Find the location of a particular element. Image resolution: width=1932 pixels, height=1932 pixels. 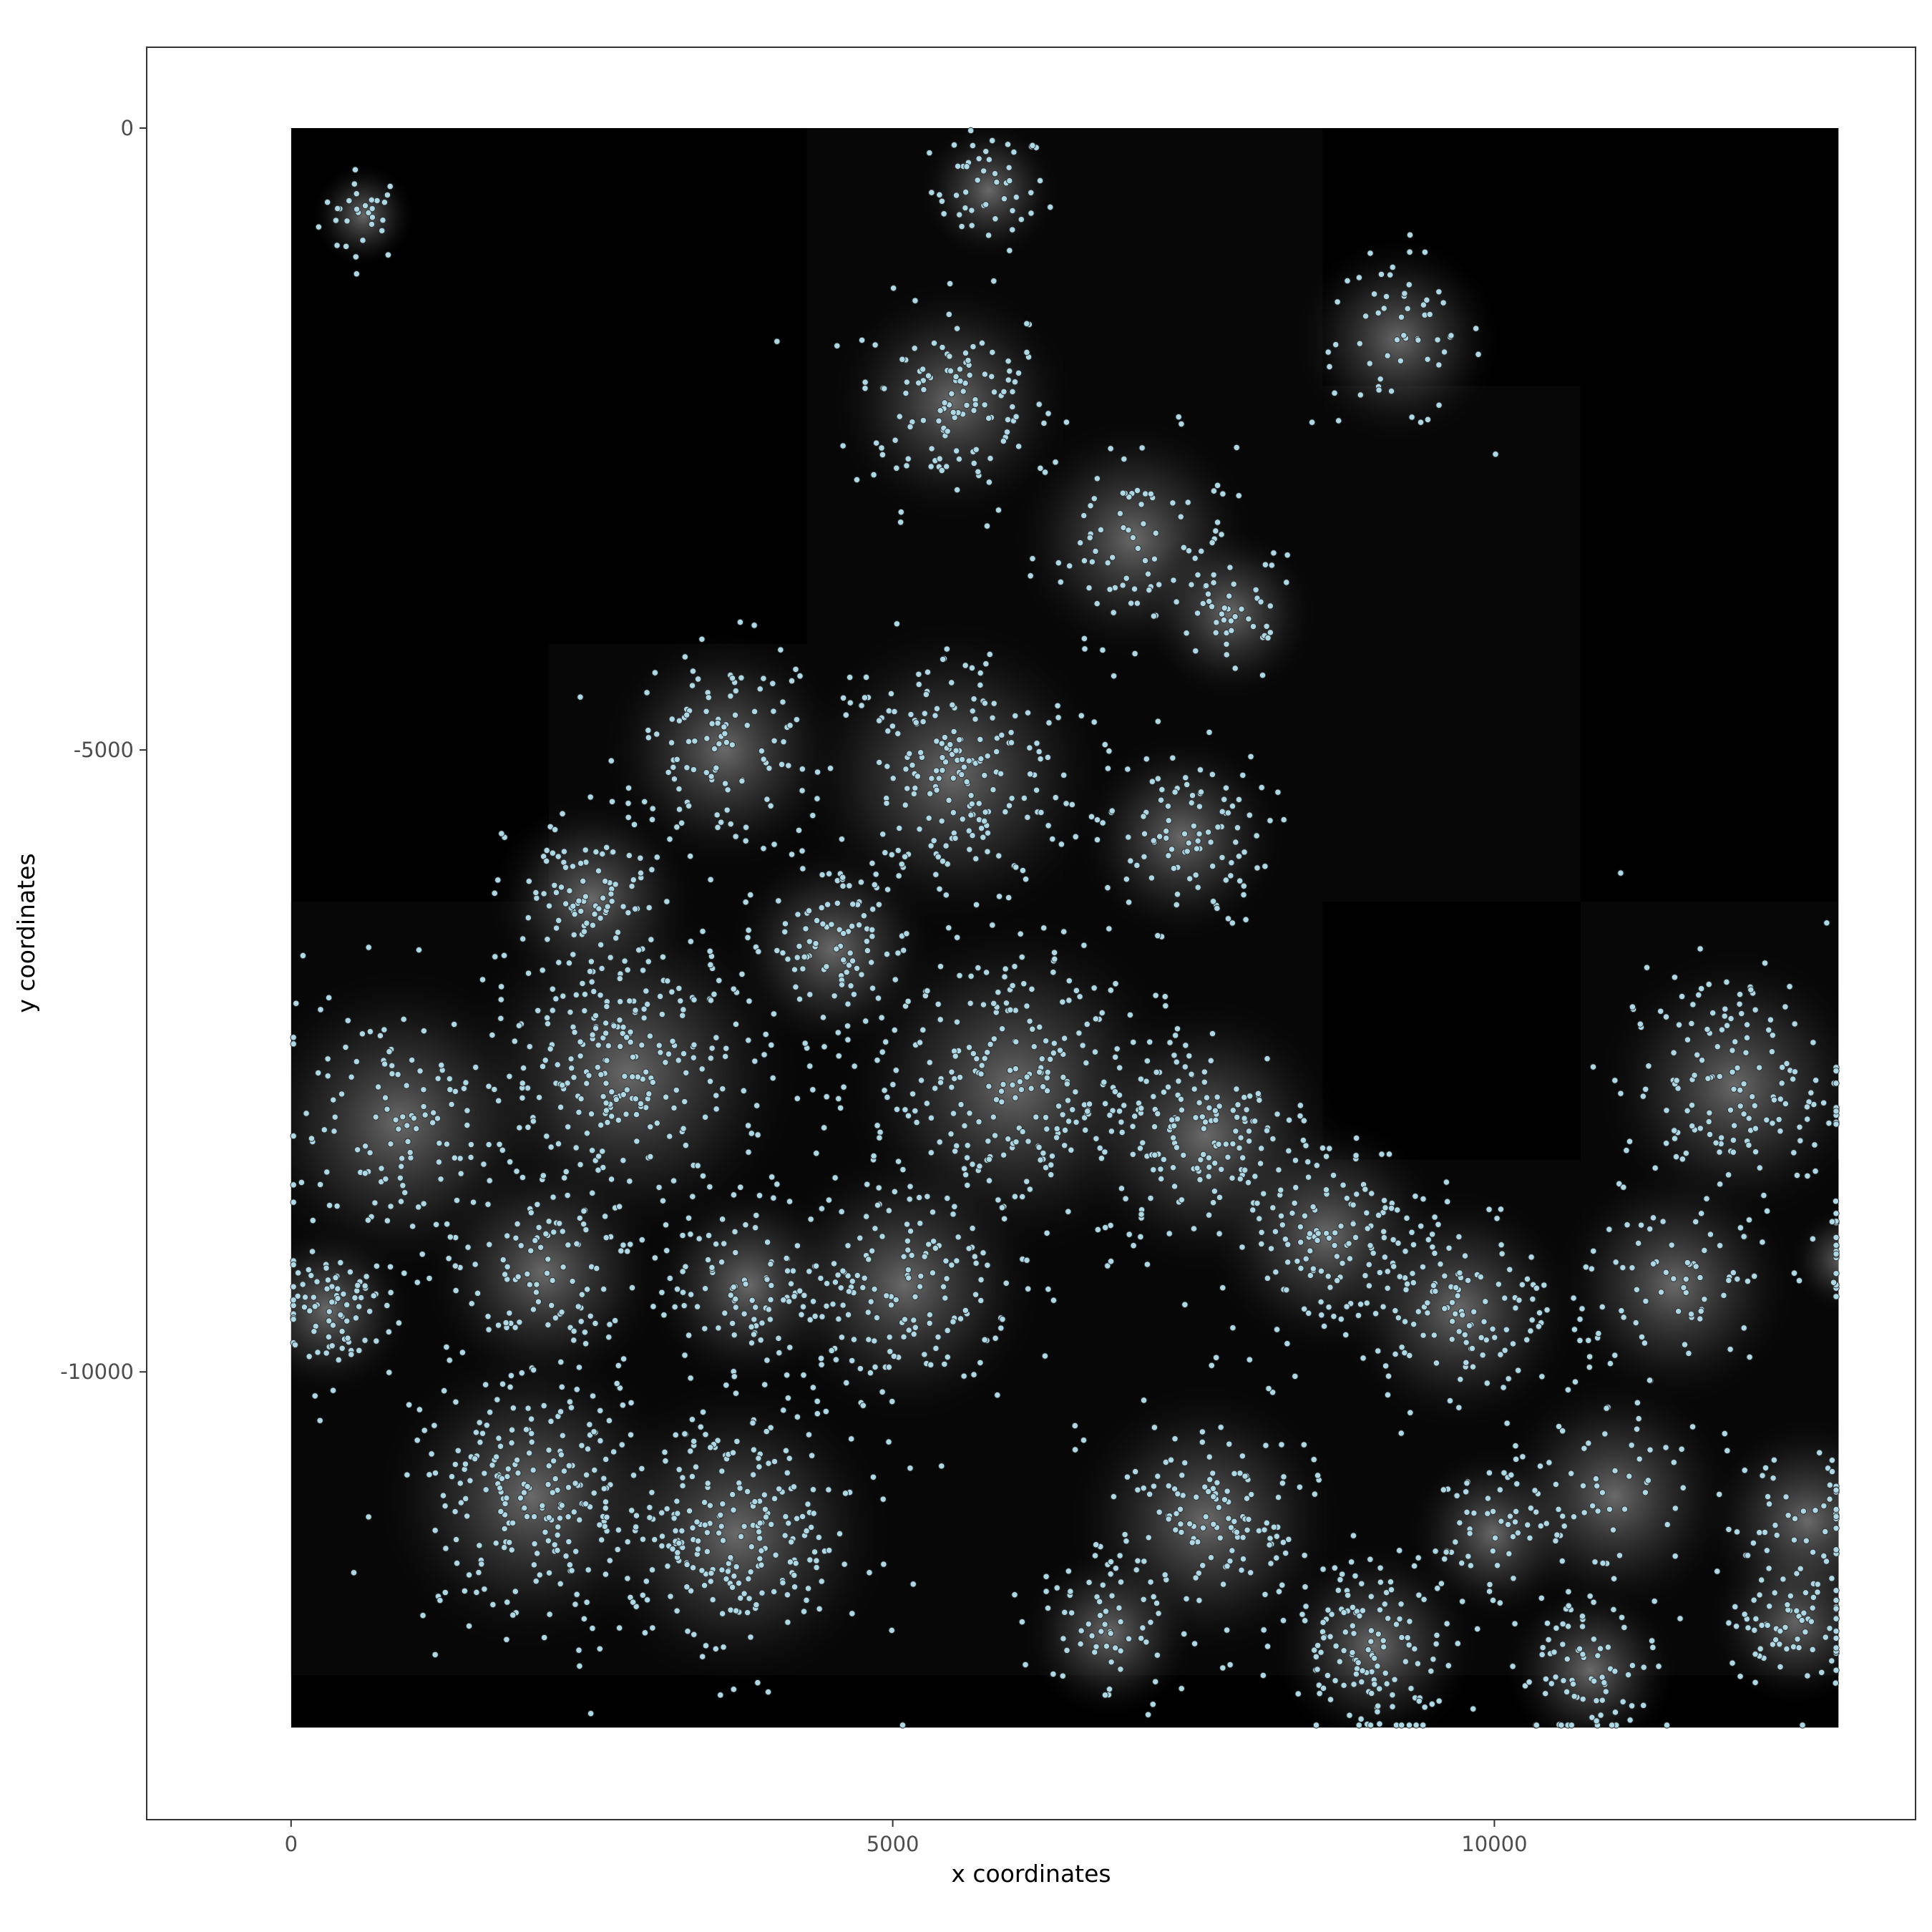

tissue-glow is located at coordinates (1181, 837).